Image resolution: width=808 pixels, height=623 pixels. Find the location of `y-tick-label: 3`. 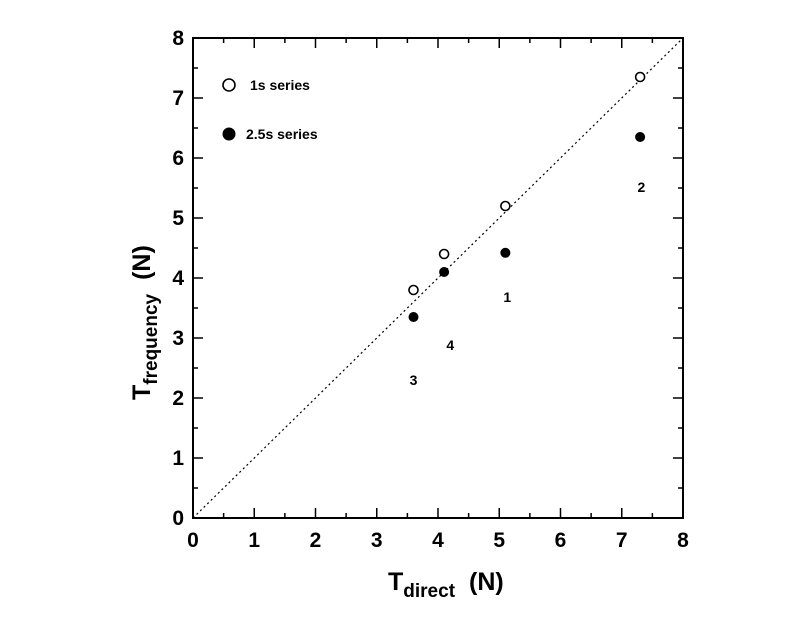

y-tick-label: 3 is located at coordinates (178, 338).